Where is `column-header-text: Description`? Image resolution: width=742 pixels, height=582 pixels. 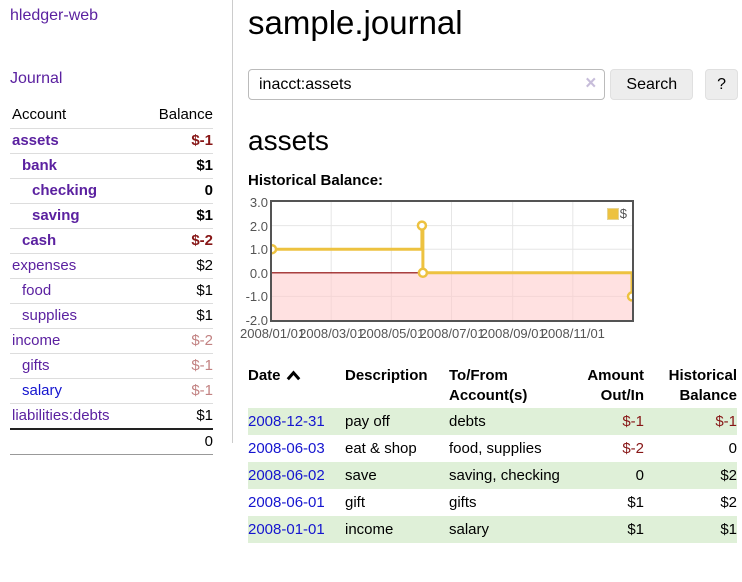 column-header-text: Description is located at coordinates (386, 375).